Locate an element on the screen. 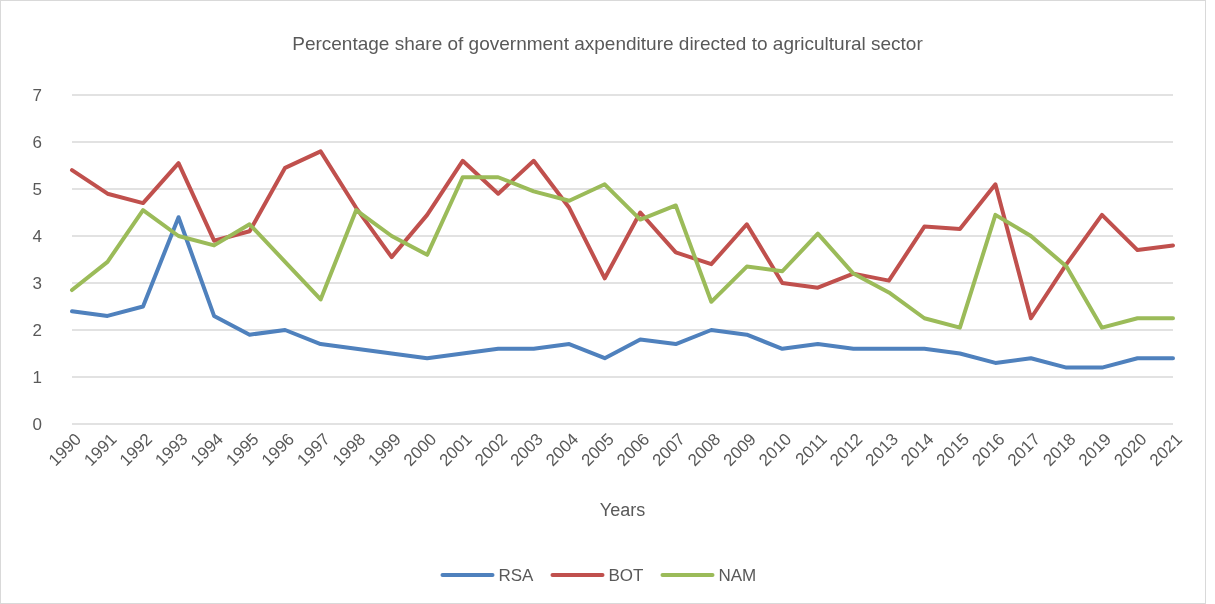 The width and height of the screenshot is (1215, 604). y-tick-label: 7 is located at coordinates (37, 95).